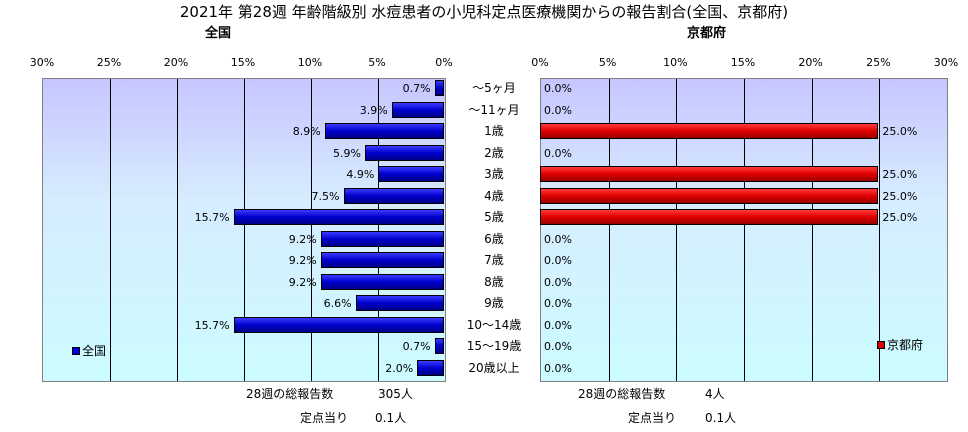 This screenshot has width=968, height=432. What do you see at coordinates (94, 351) in the screenshot?
I see `national-legend-label: 全国` at bounding box center [94, 351].